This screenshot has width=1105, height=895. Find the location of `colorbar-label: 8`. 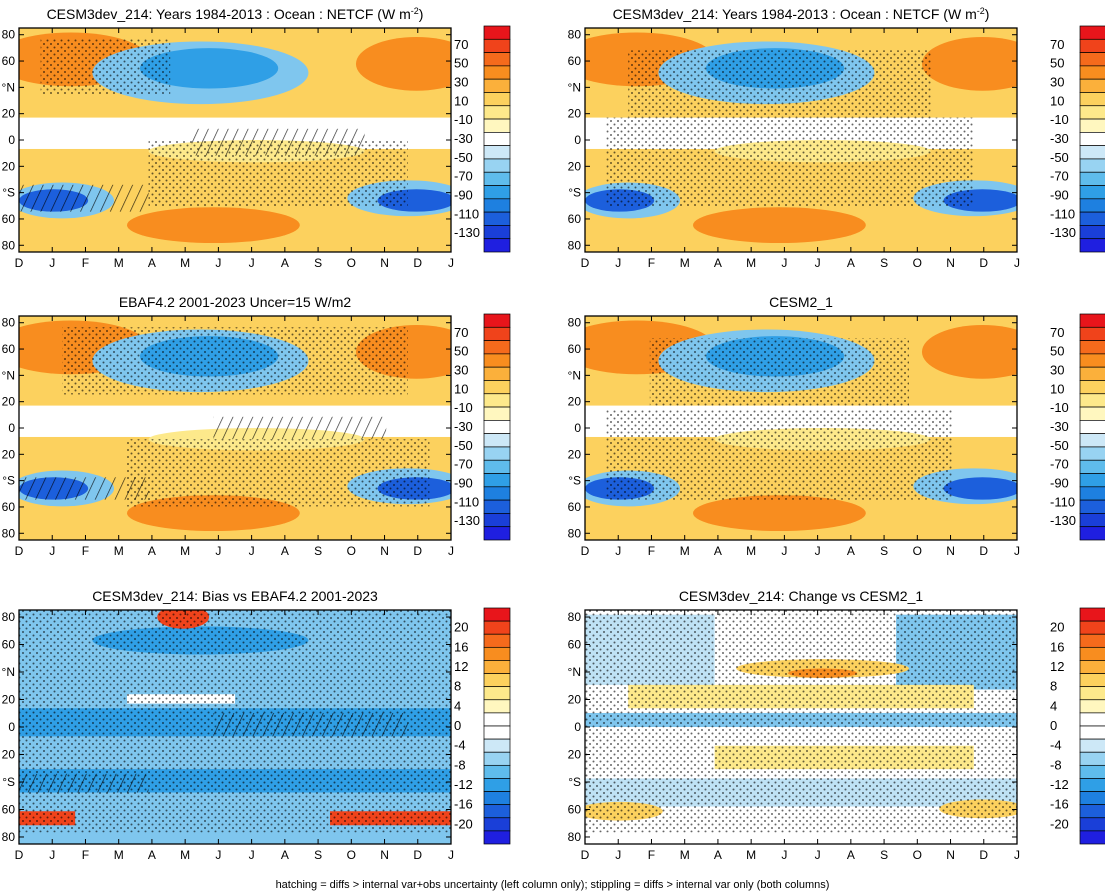

colorbar-label: 8 is located at coordinates (1053, 686).